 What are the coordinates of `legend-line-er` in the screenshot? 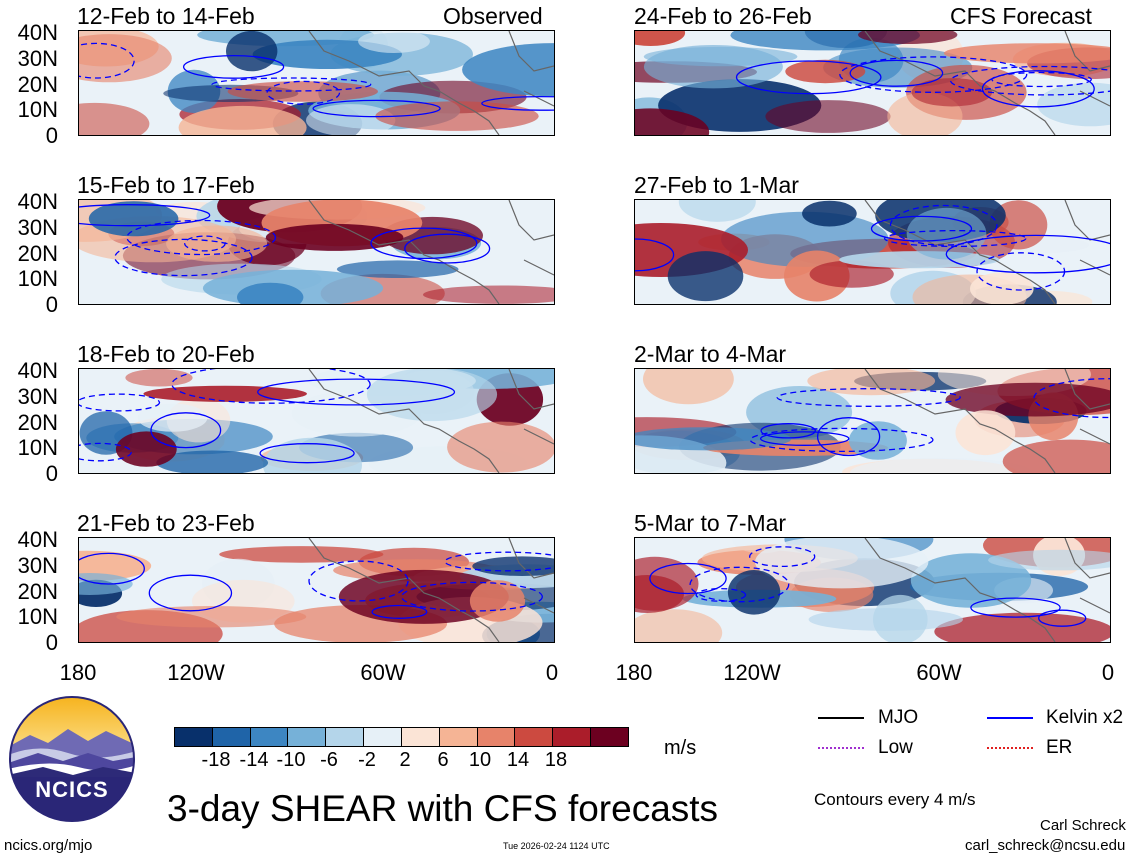 It's located at (1010, 748).